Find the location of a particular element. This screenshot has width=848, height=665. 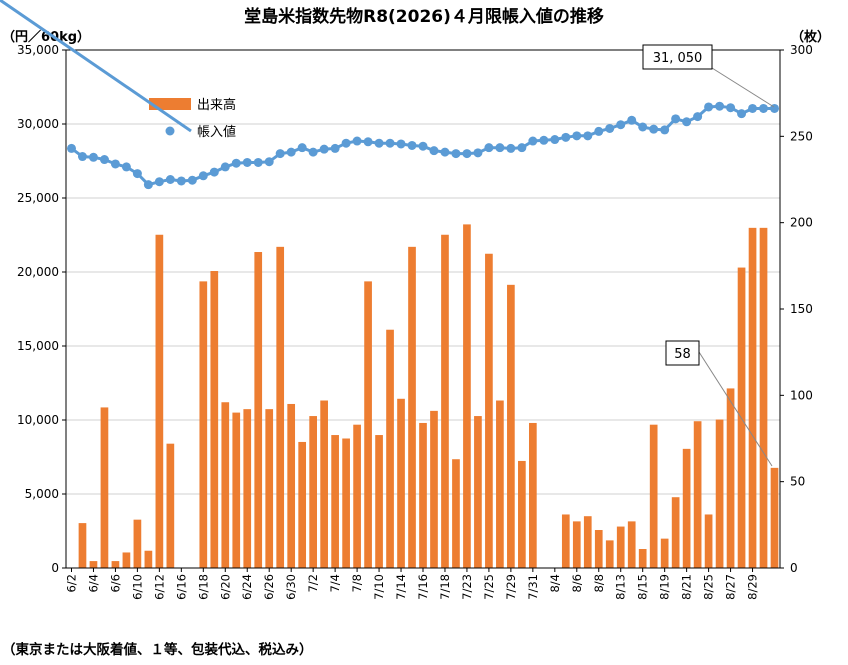

left-tick-label: 10,000 is located at coordinates (38, 420).